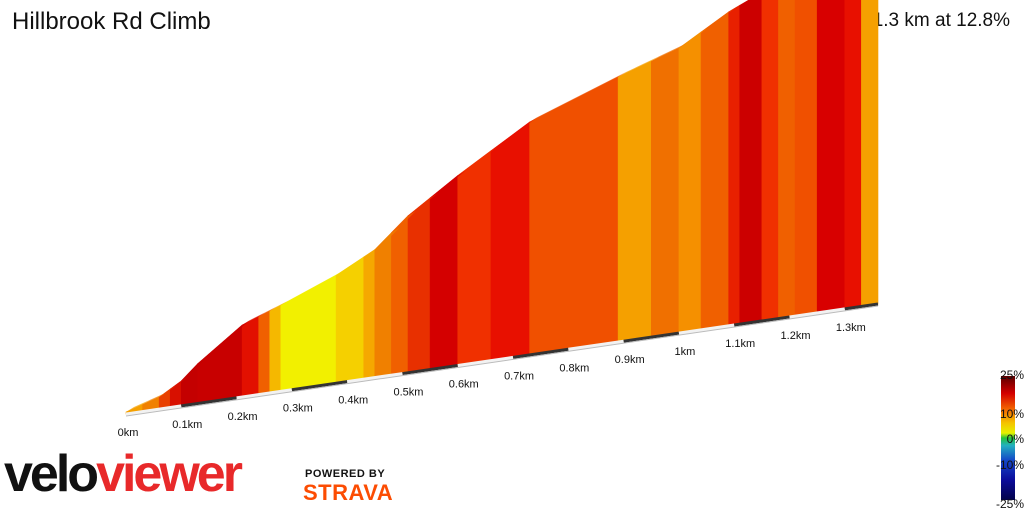  I want to click on strava-logo: STRAVA, so click(348, 492).